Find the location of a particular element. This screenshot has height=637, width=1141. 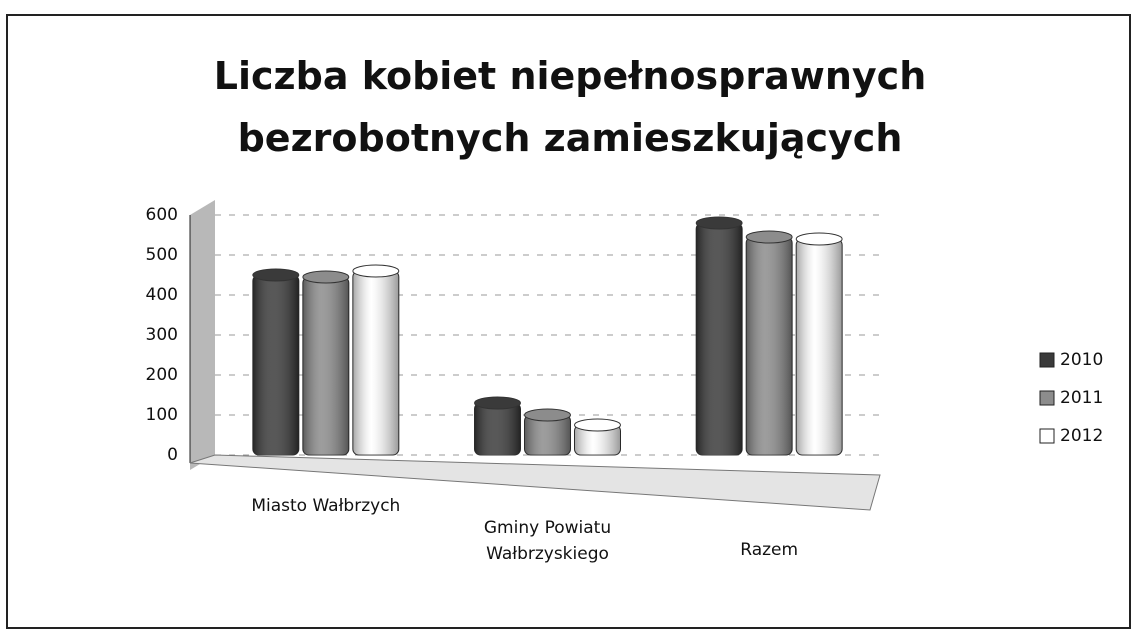

y-tick-label: 200 is located at coordinates (162, 375).